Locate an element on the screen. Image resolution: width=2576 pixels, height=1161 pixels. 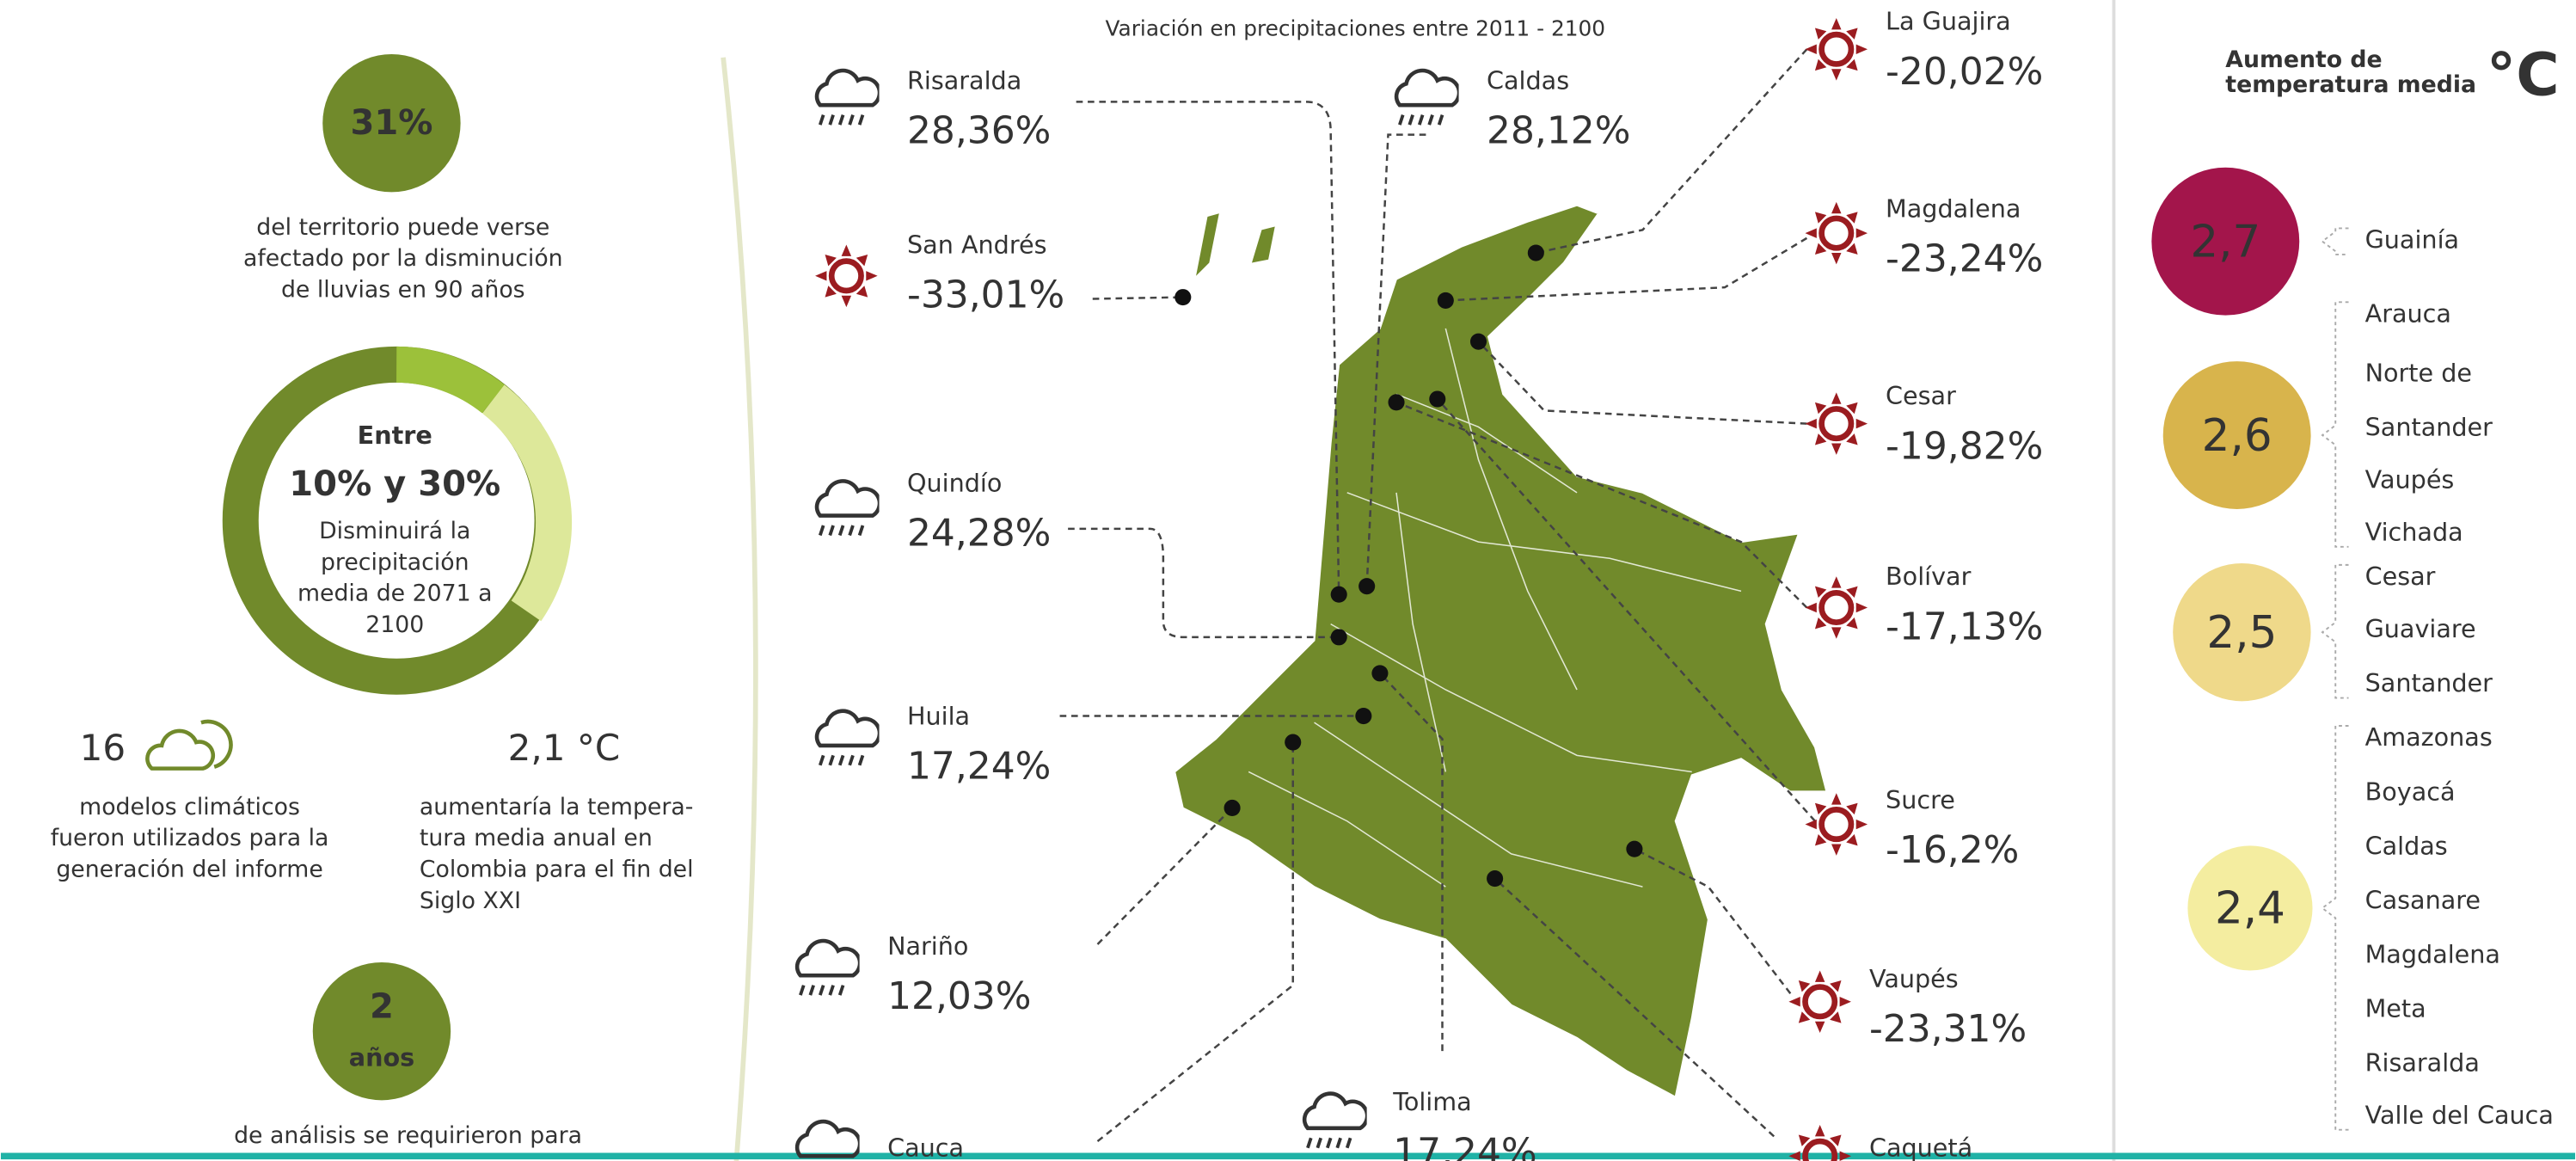
region-name: Bolívar is located at coordinates (1929, 576).